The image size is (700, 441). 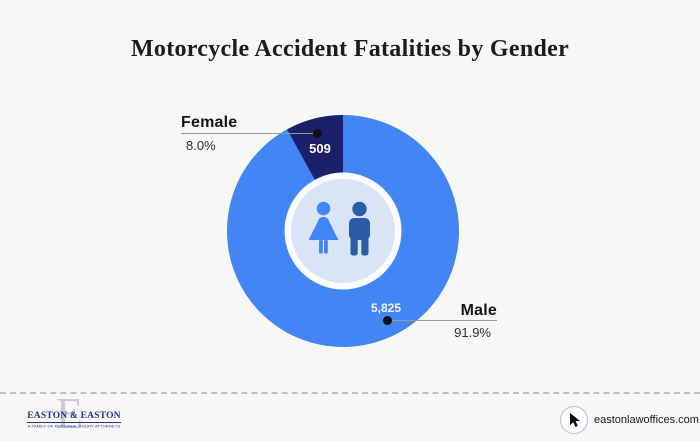 What do you see at coordinates (350, 393) in the screenshot?
I see `dashed-divider` at bounding box center [350, 393].